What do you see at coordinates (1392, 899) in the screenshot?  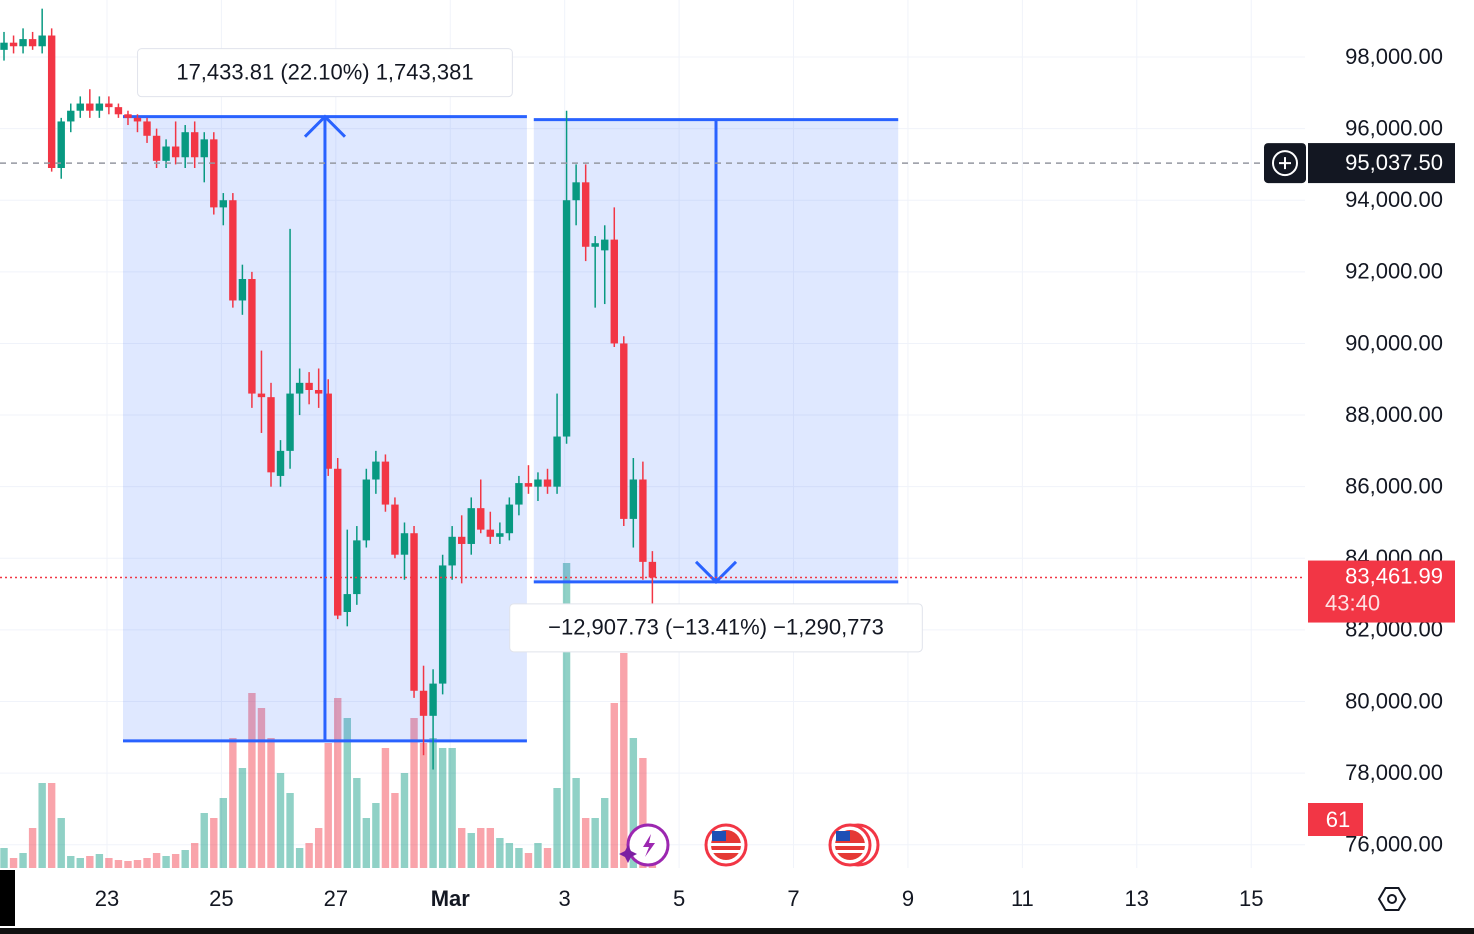 I see `settings-icon` at bounding box center [1392, 899].